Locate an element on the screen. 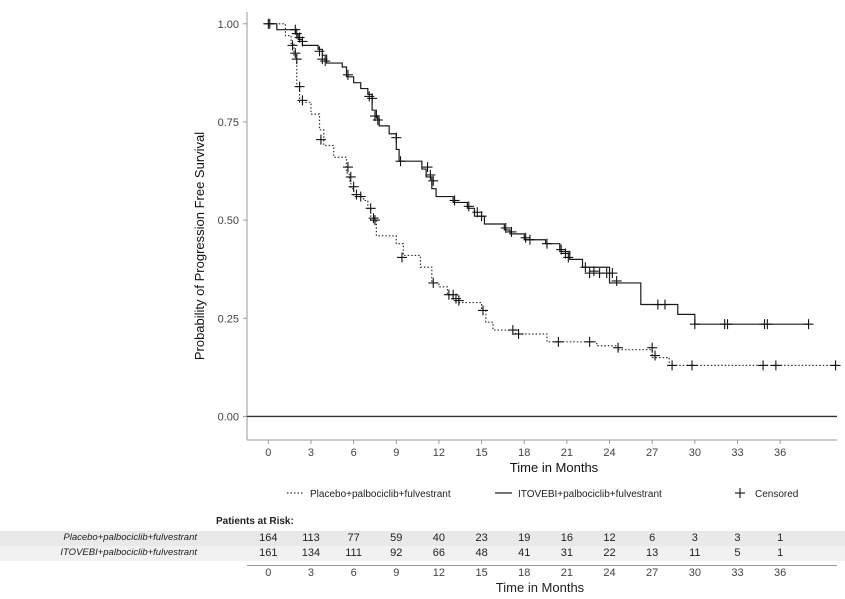 This screenshot has height=599, width=845. censored-plus-icon is located at coordinates (740, 493).